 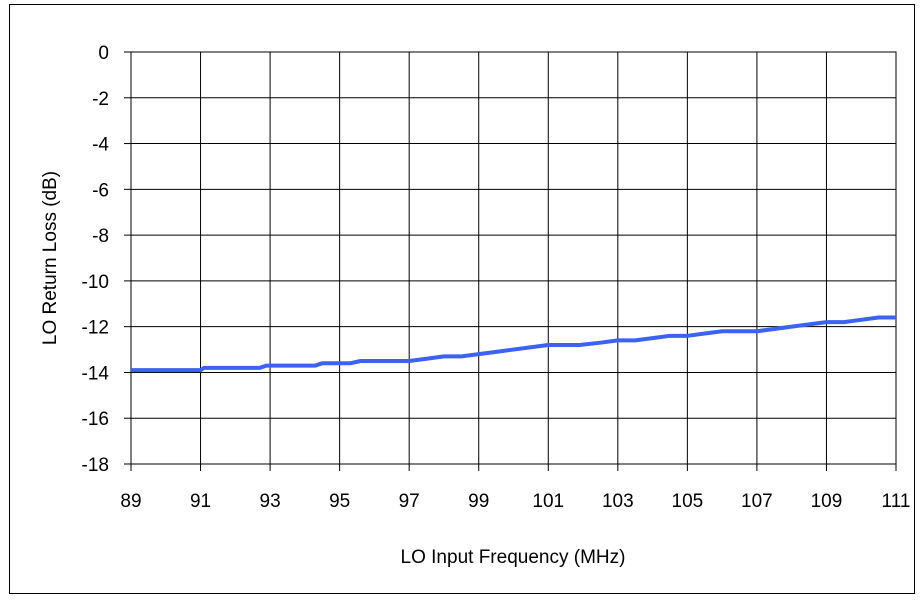 I want to click on y-tick-label: -14, so click(x=96, y=373).